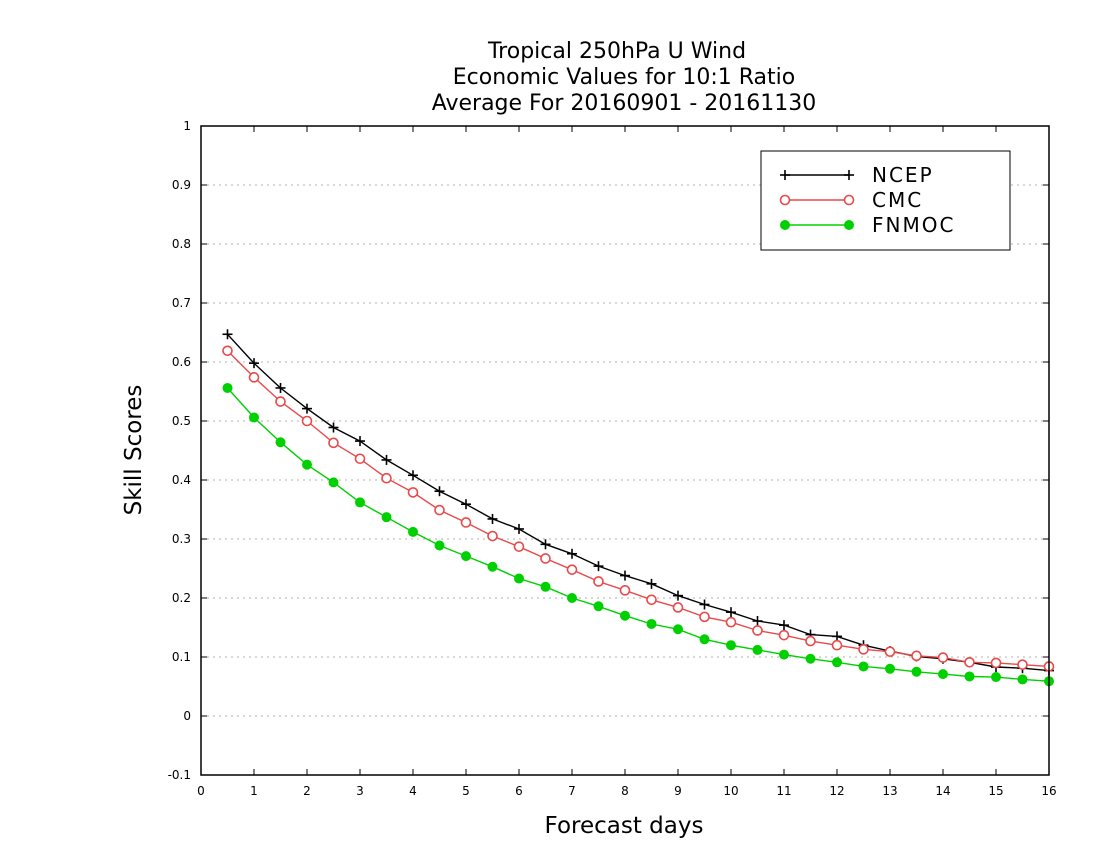  Describe the element at coordinates (624, 826) in the screenshot. I see `x-axis-title: Forecast days` at that location.